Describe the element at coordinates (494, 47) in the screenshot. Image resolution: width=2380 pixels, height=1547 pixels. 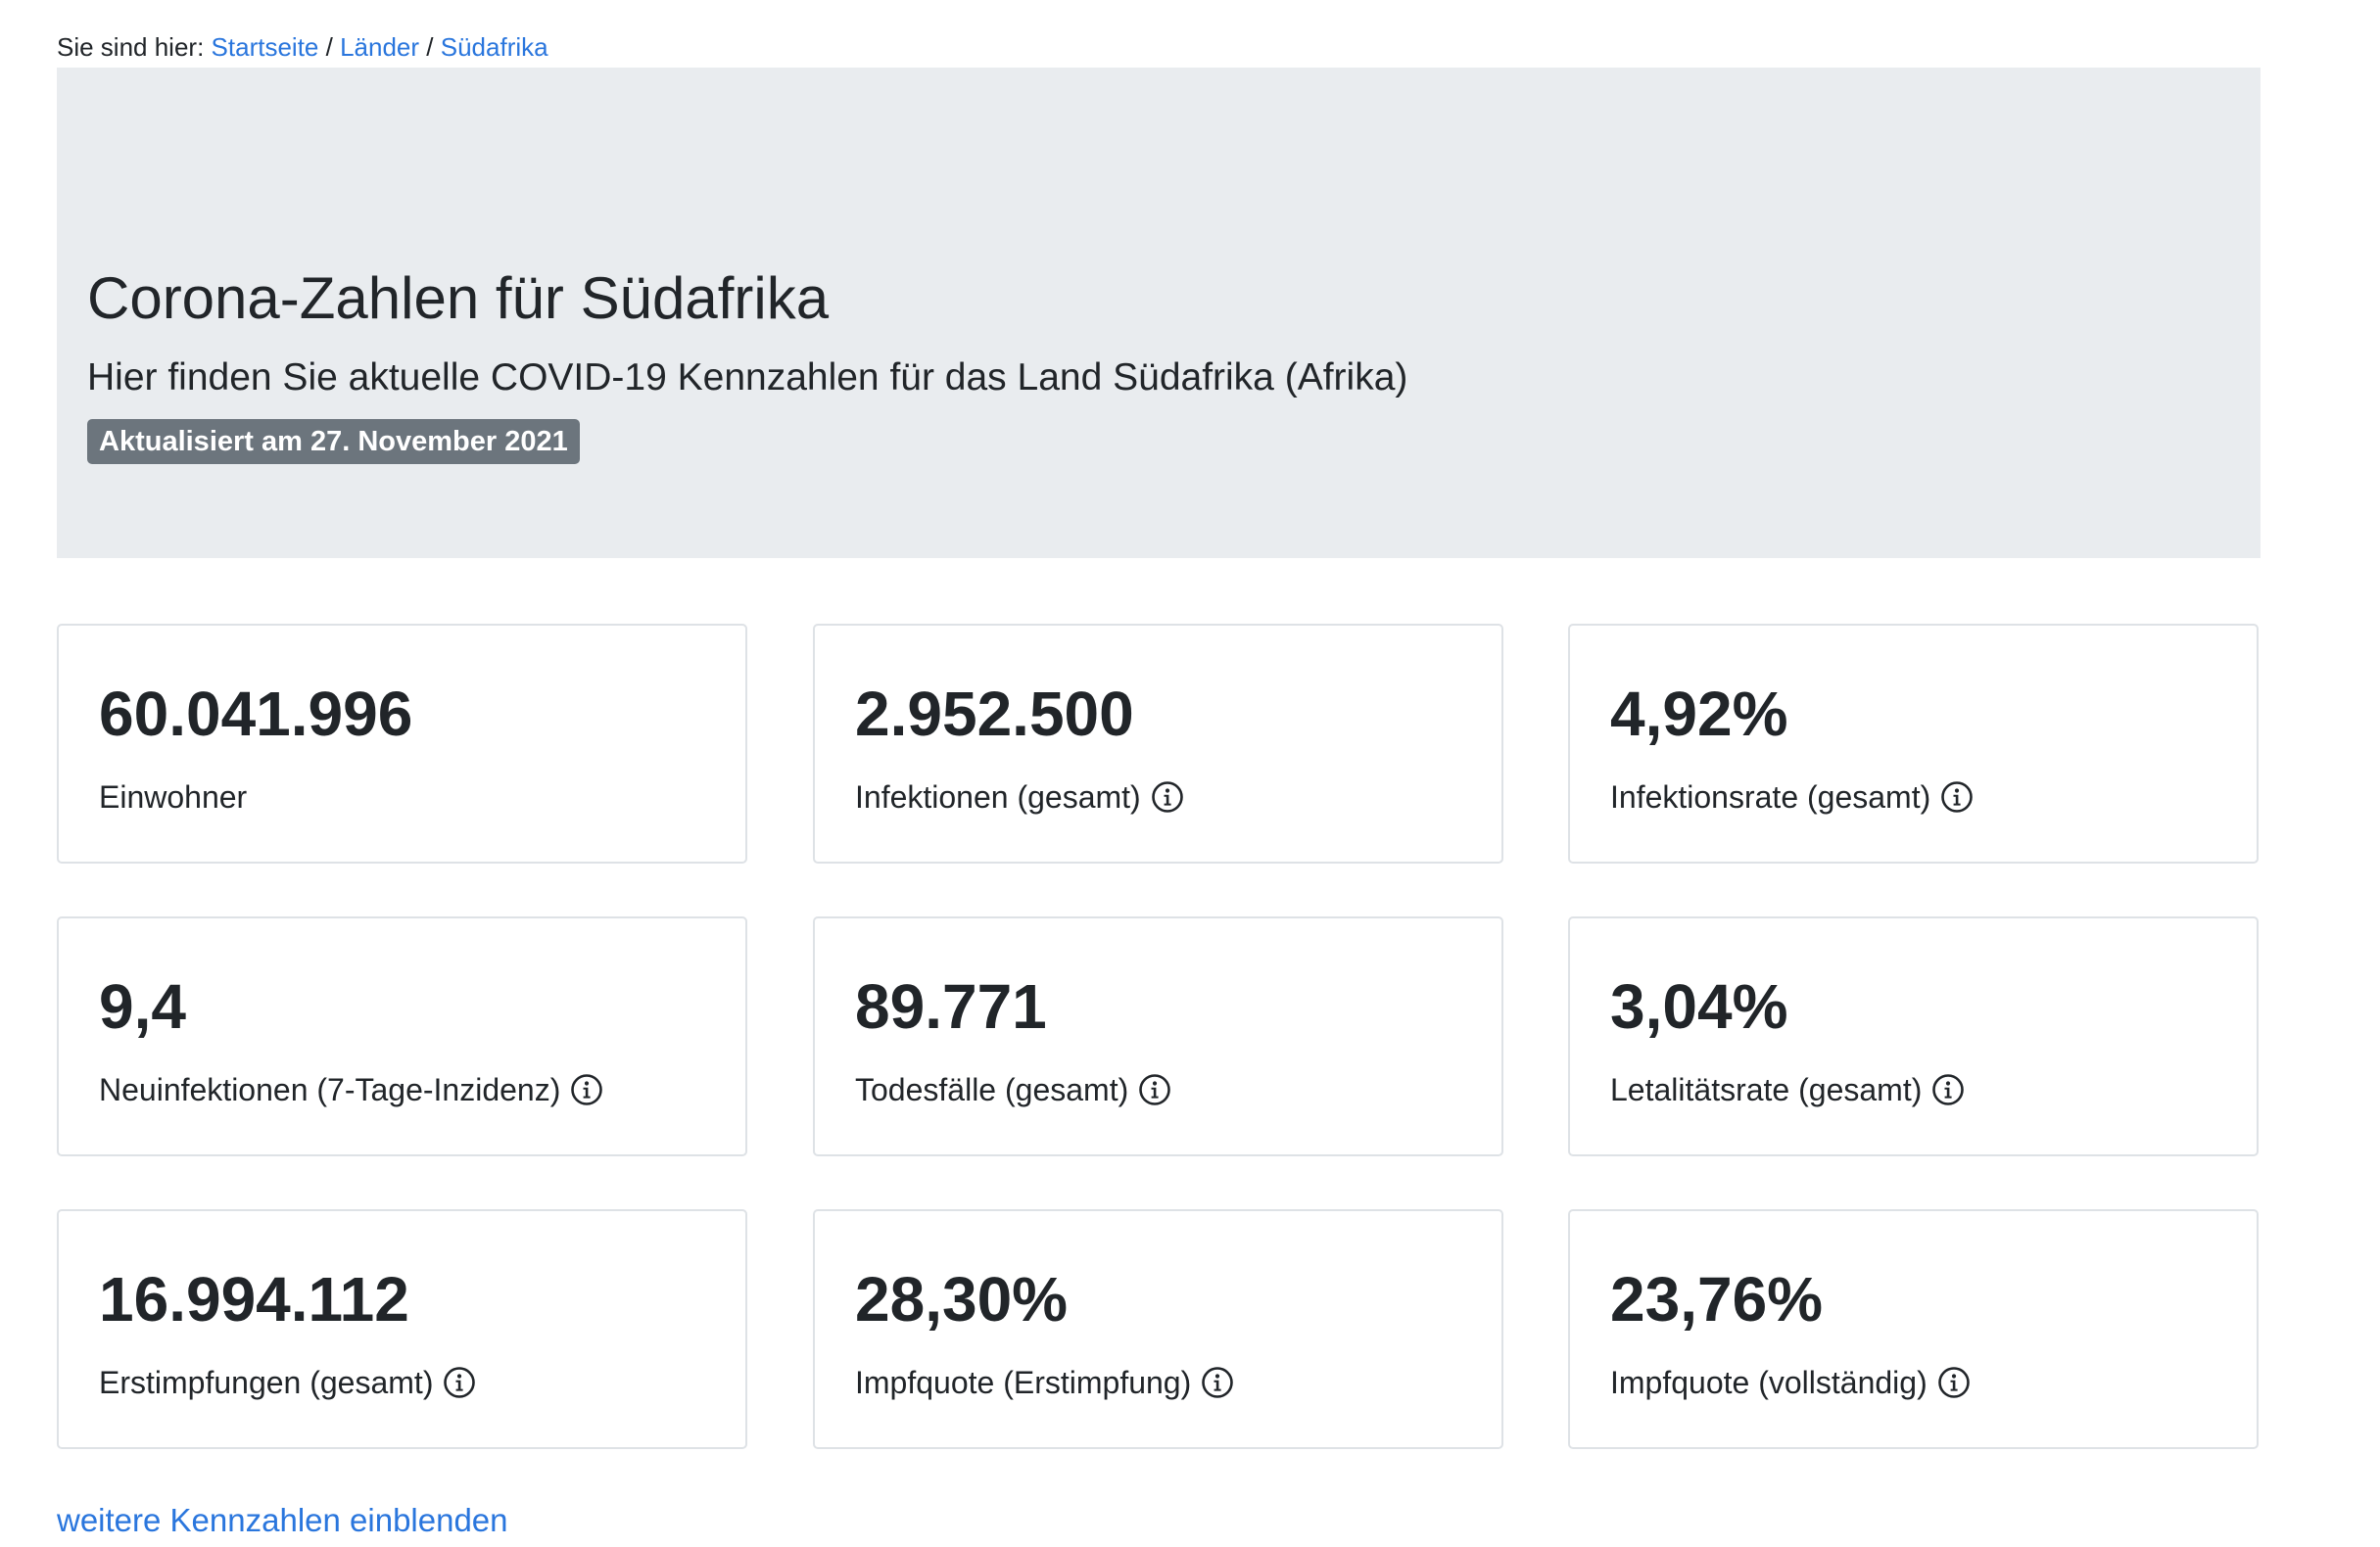
I see `breadcrumb-link-south-africa: Südafrika` at that location.